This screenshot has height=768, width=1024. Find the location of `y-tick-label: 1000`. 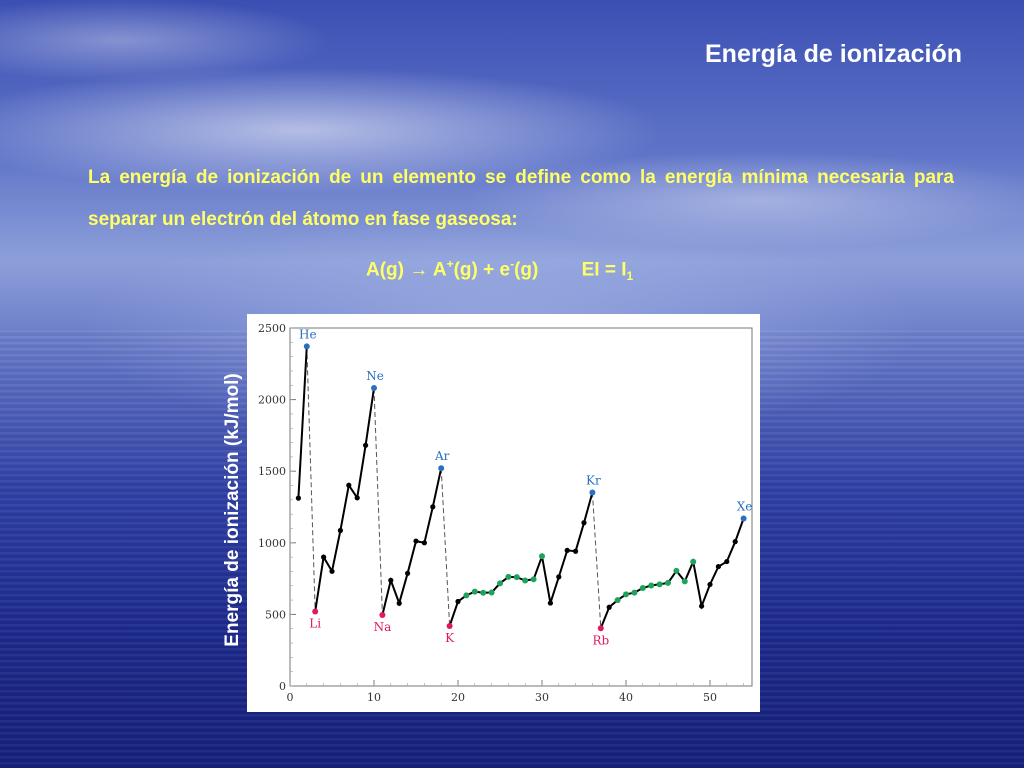

y-tick-label: 1000 is located at coordinates (272, 543).